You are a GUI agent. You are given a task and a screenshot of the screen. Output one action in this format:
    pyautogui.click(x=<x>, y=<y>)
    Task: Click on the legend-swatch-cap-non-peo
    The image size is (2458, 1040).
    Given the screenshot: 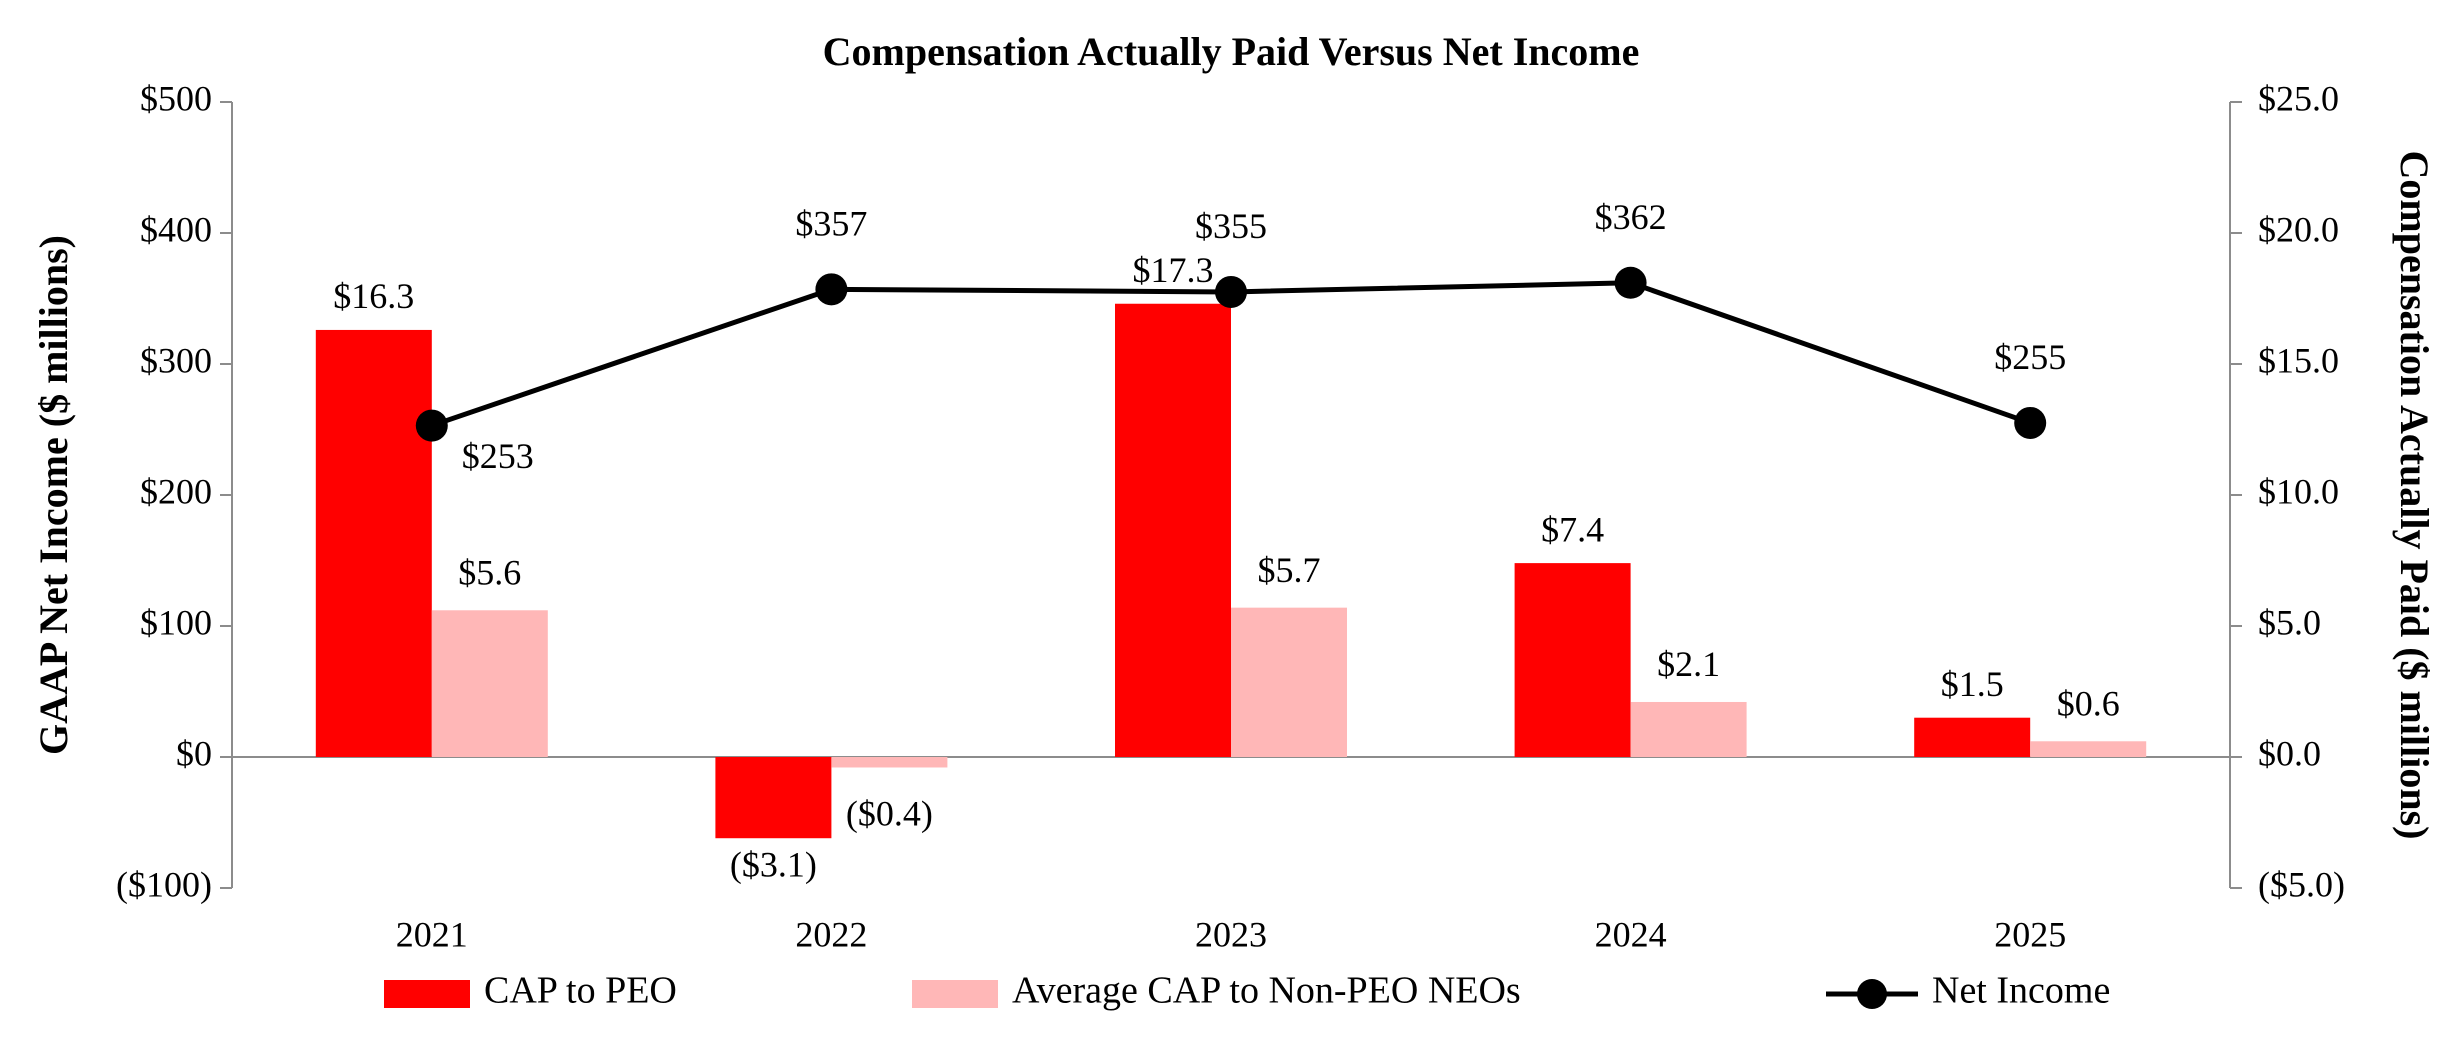 What is the action you would take?
    pyautogui.click(x=955, y=994)
    